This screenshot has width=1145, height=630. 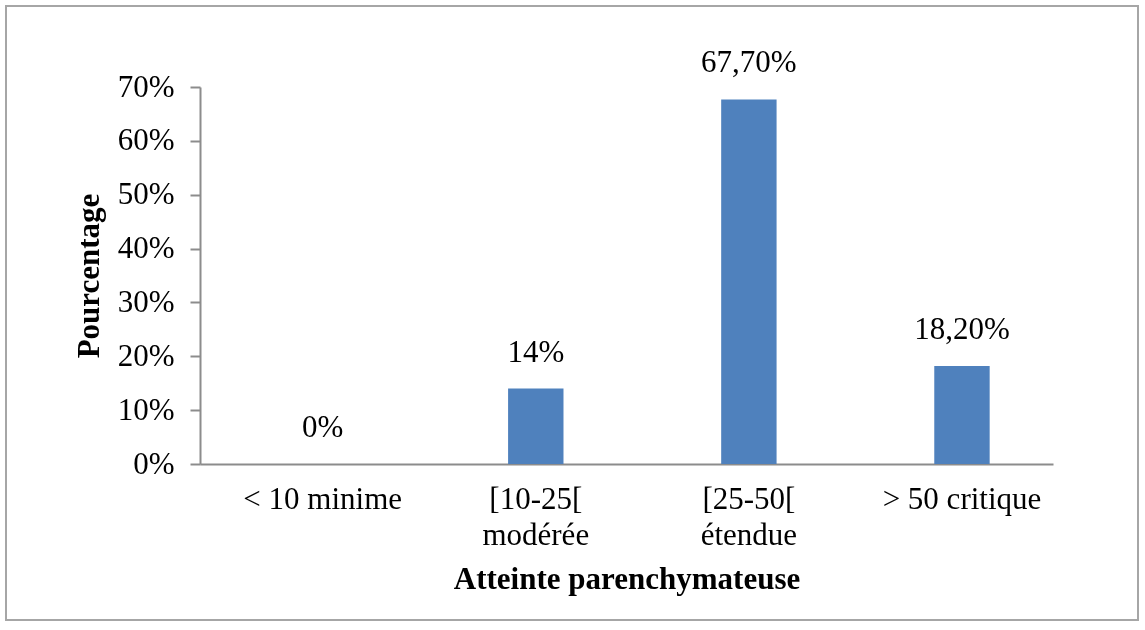 What do you see at coordinates (146, 86) in the screenshot?
I see `y-tick-label: 70%` at bounding box center [146, 86].